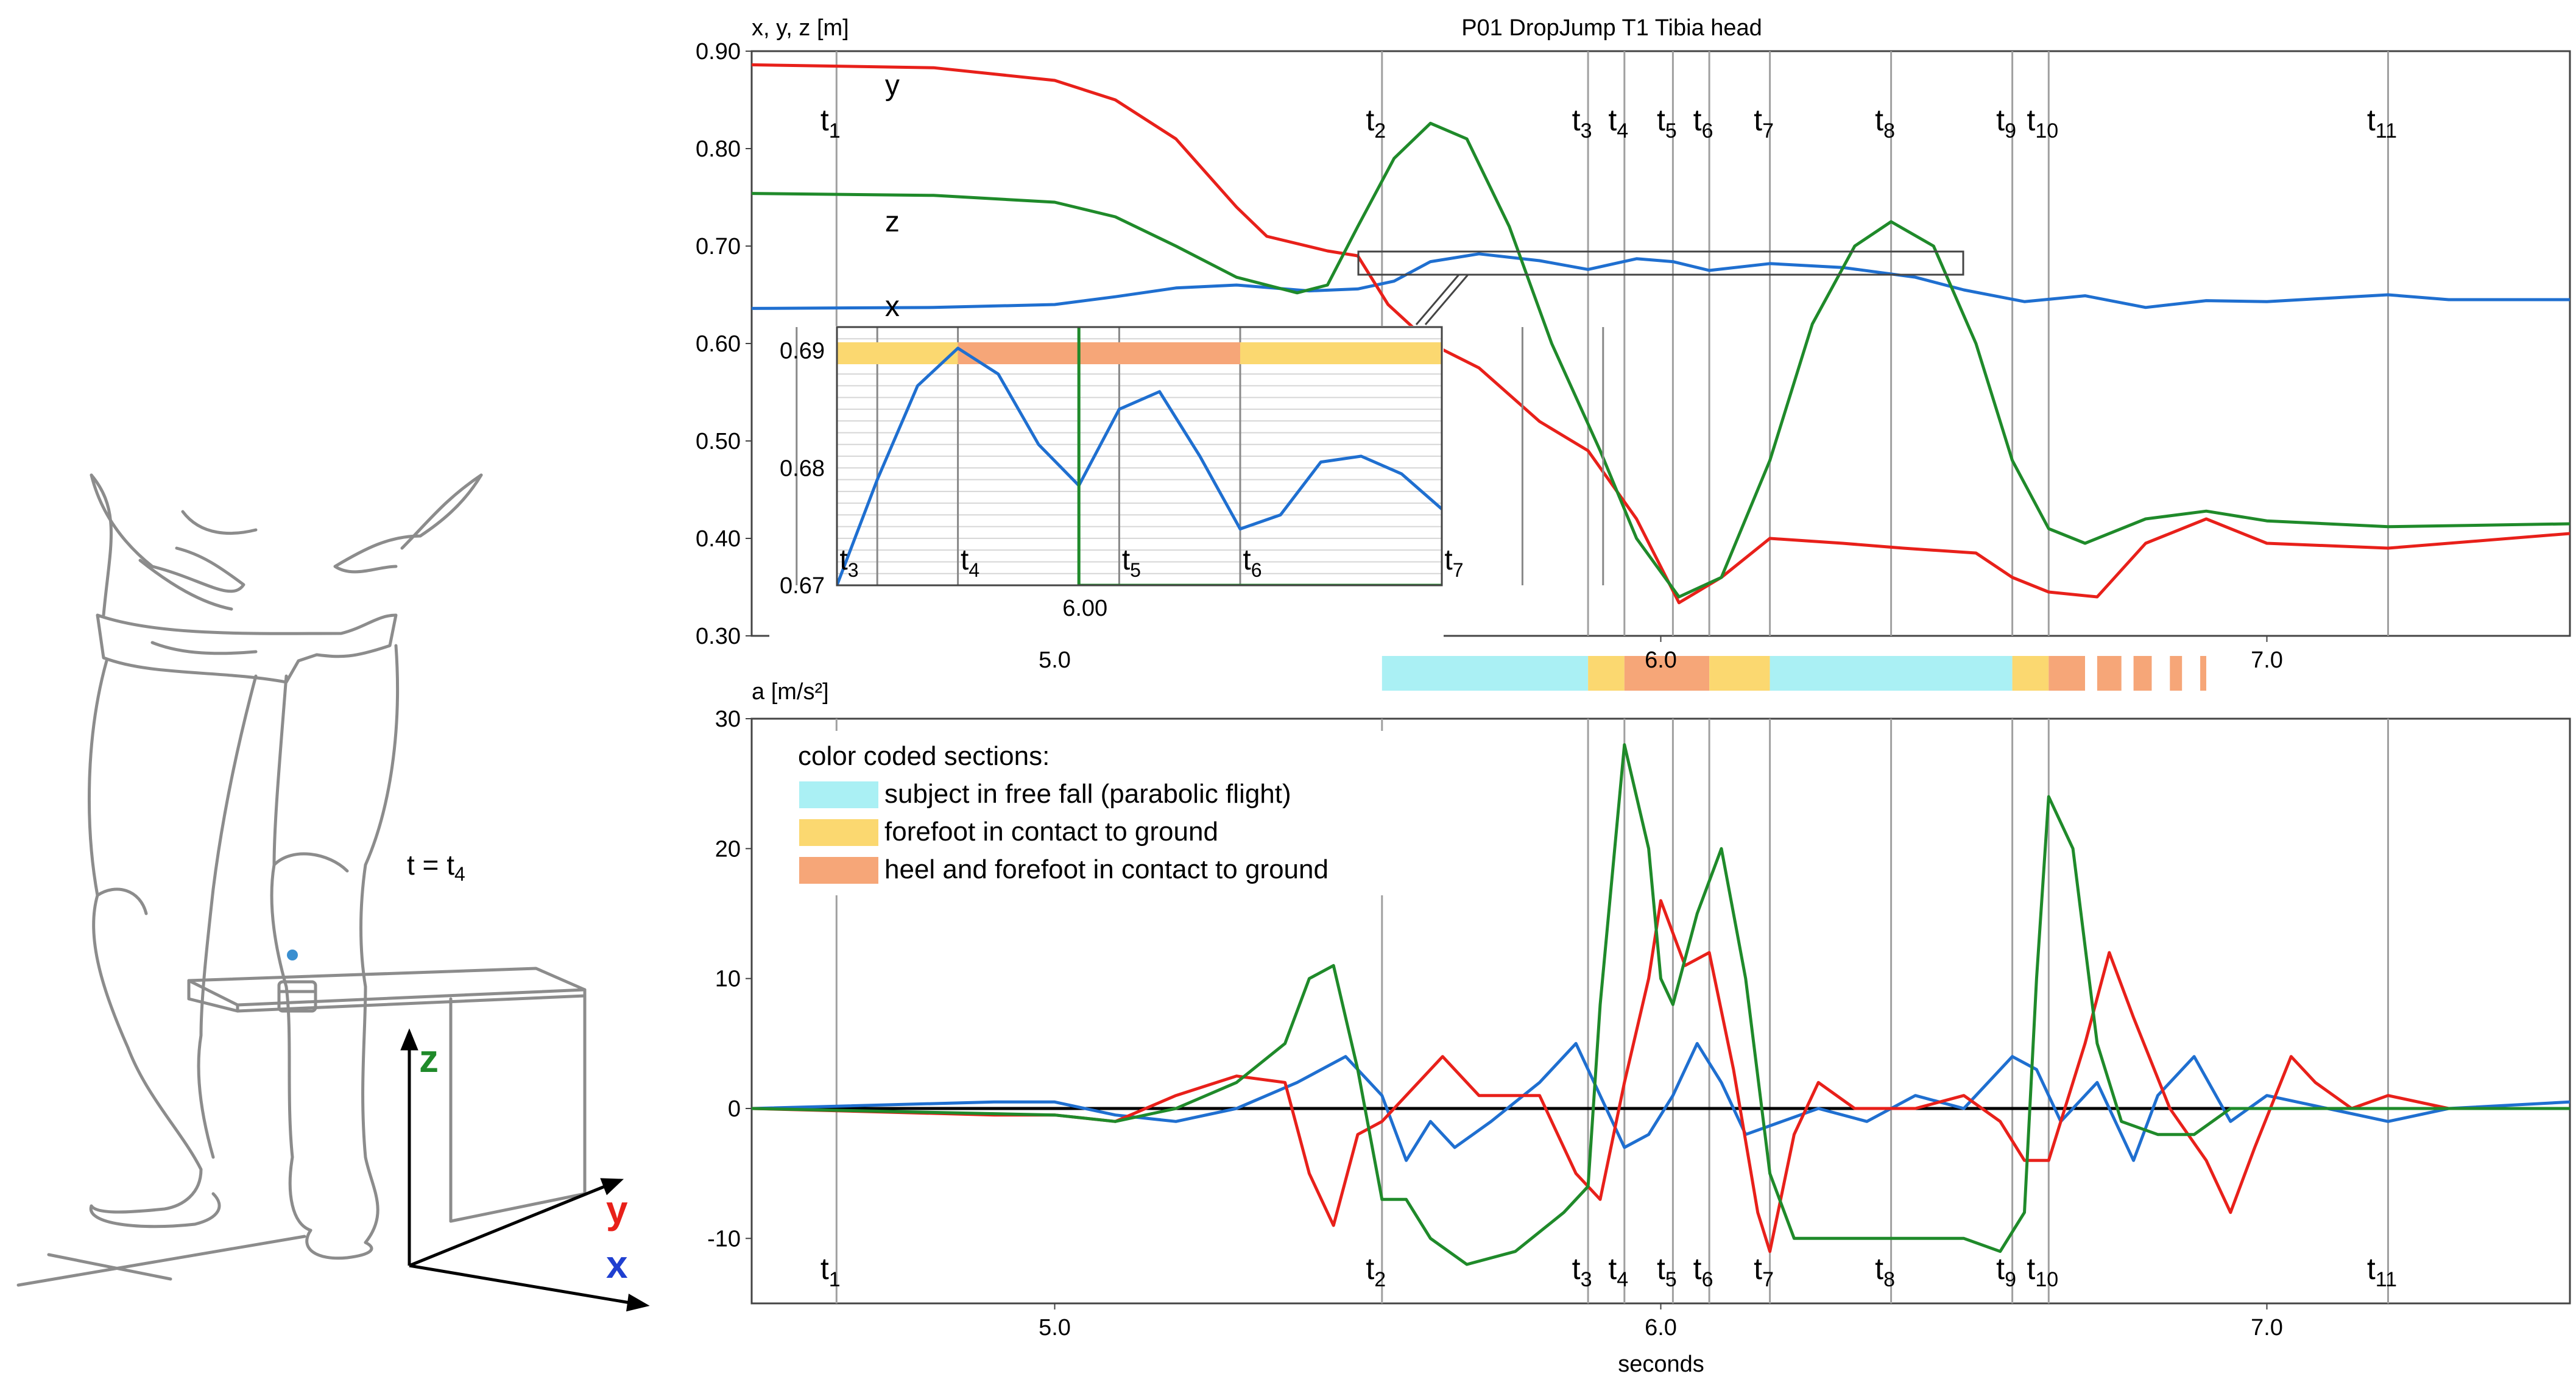 This screenshot has height=1385, width=2576. I want to click on series-letter-x: x, so click(892, 307).